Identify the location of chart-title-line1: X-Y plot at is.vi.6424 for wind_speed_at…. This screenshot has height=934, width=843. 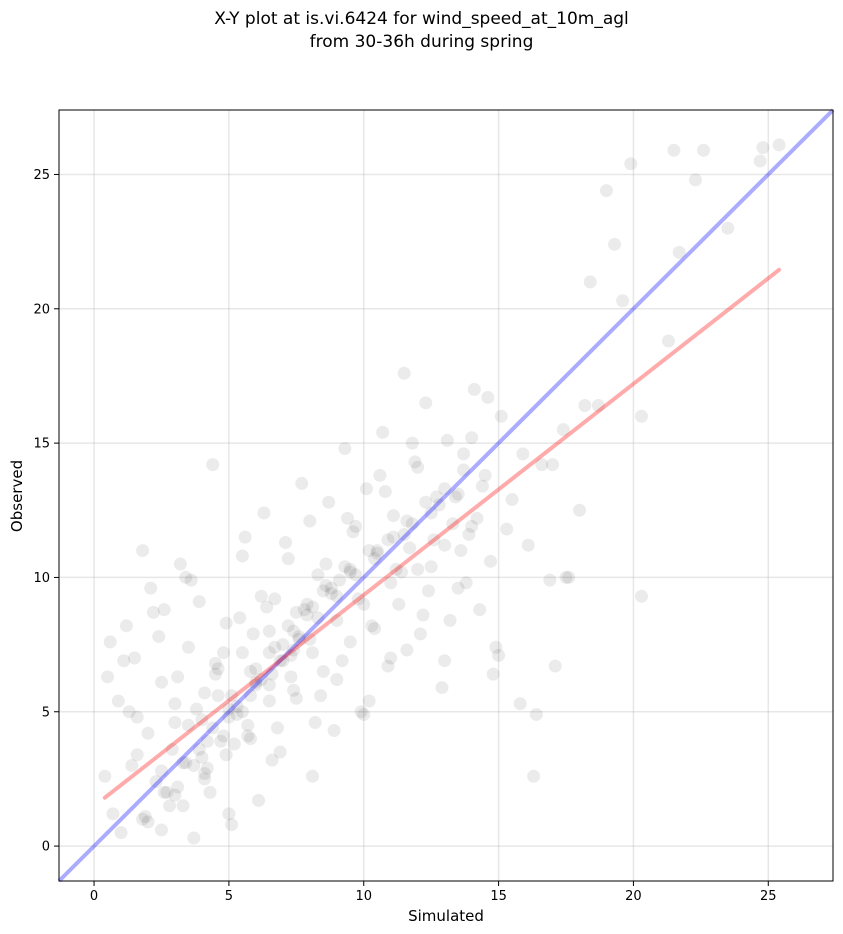
(421, 19).